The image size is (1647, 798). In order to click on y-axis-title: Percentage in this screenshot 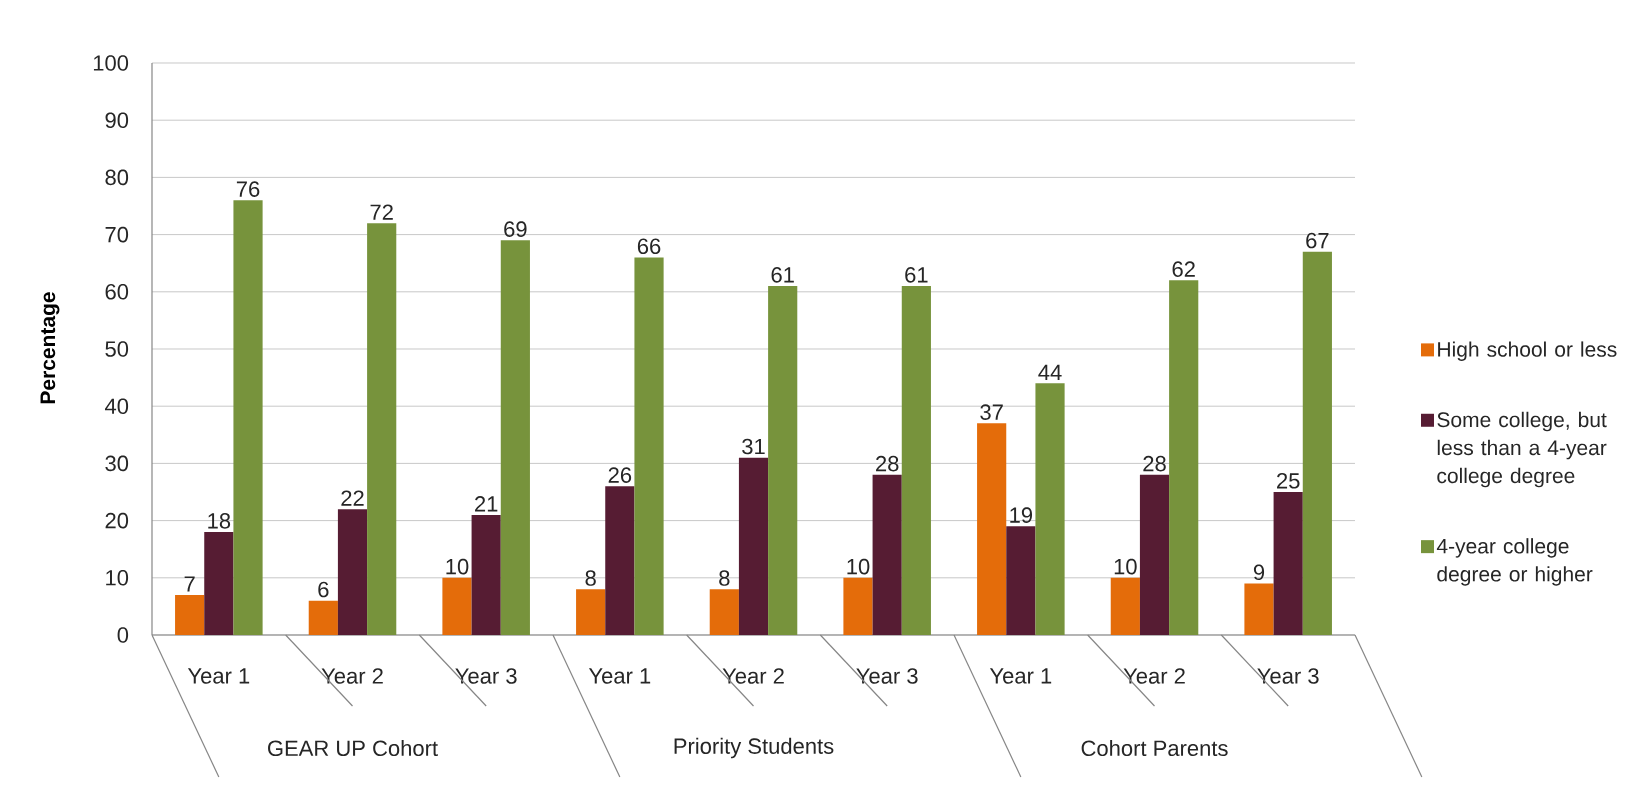, I will do `click(50, 348)`.